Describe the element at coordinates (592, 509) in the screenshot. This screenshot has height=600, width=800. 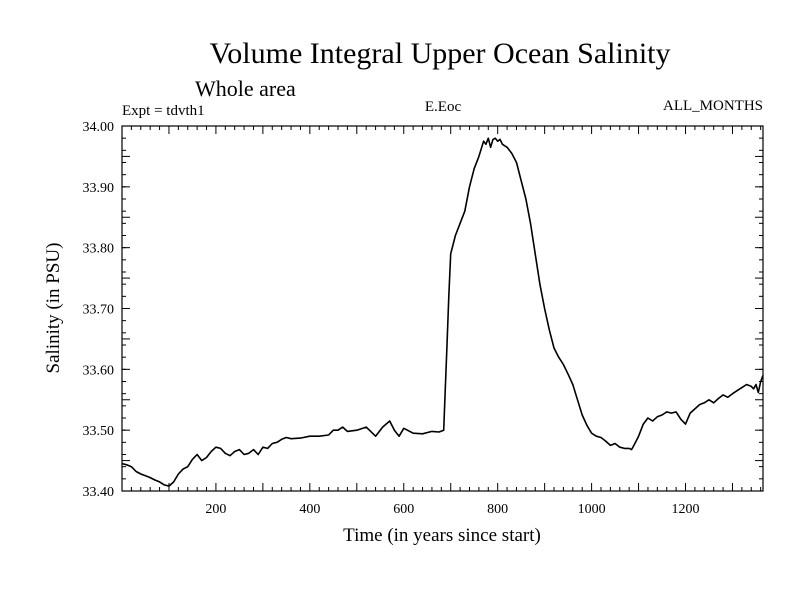
I see `x-tick-label: 1000` at that location.